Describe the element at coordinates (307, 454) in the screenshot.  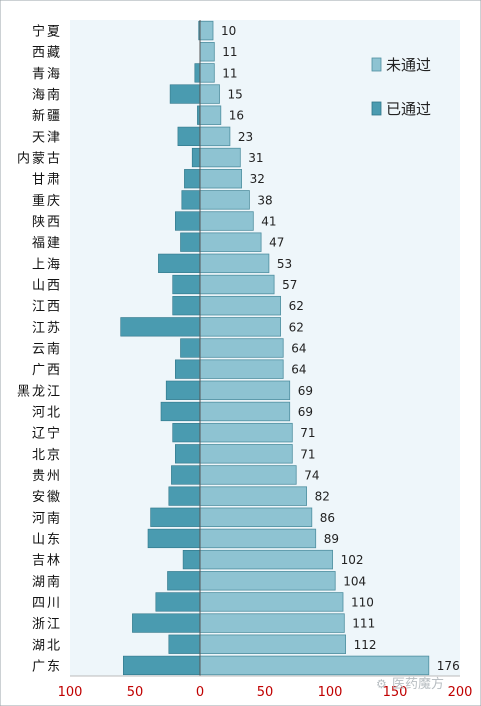
I see `value-label-20: 71` at that location.